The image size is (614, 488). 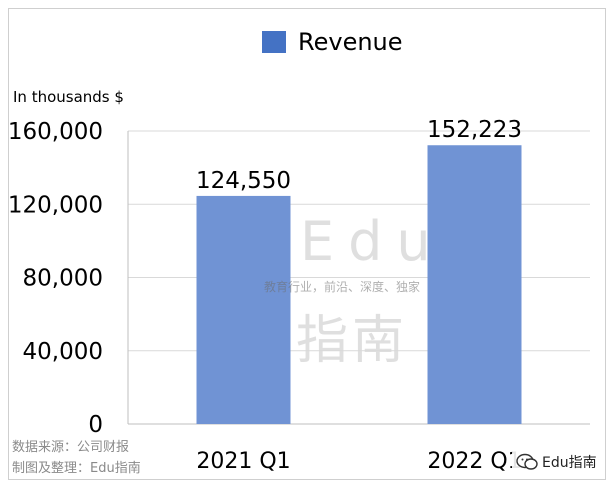 What do you see at coordinates (76, 468) in the screenshot?
I see `footnote-credit: 制图及整理：Edu指南` at bounding box center [76, 468].